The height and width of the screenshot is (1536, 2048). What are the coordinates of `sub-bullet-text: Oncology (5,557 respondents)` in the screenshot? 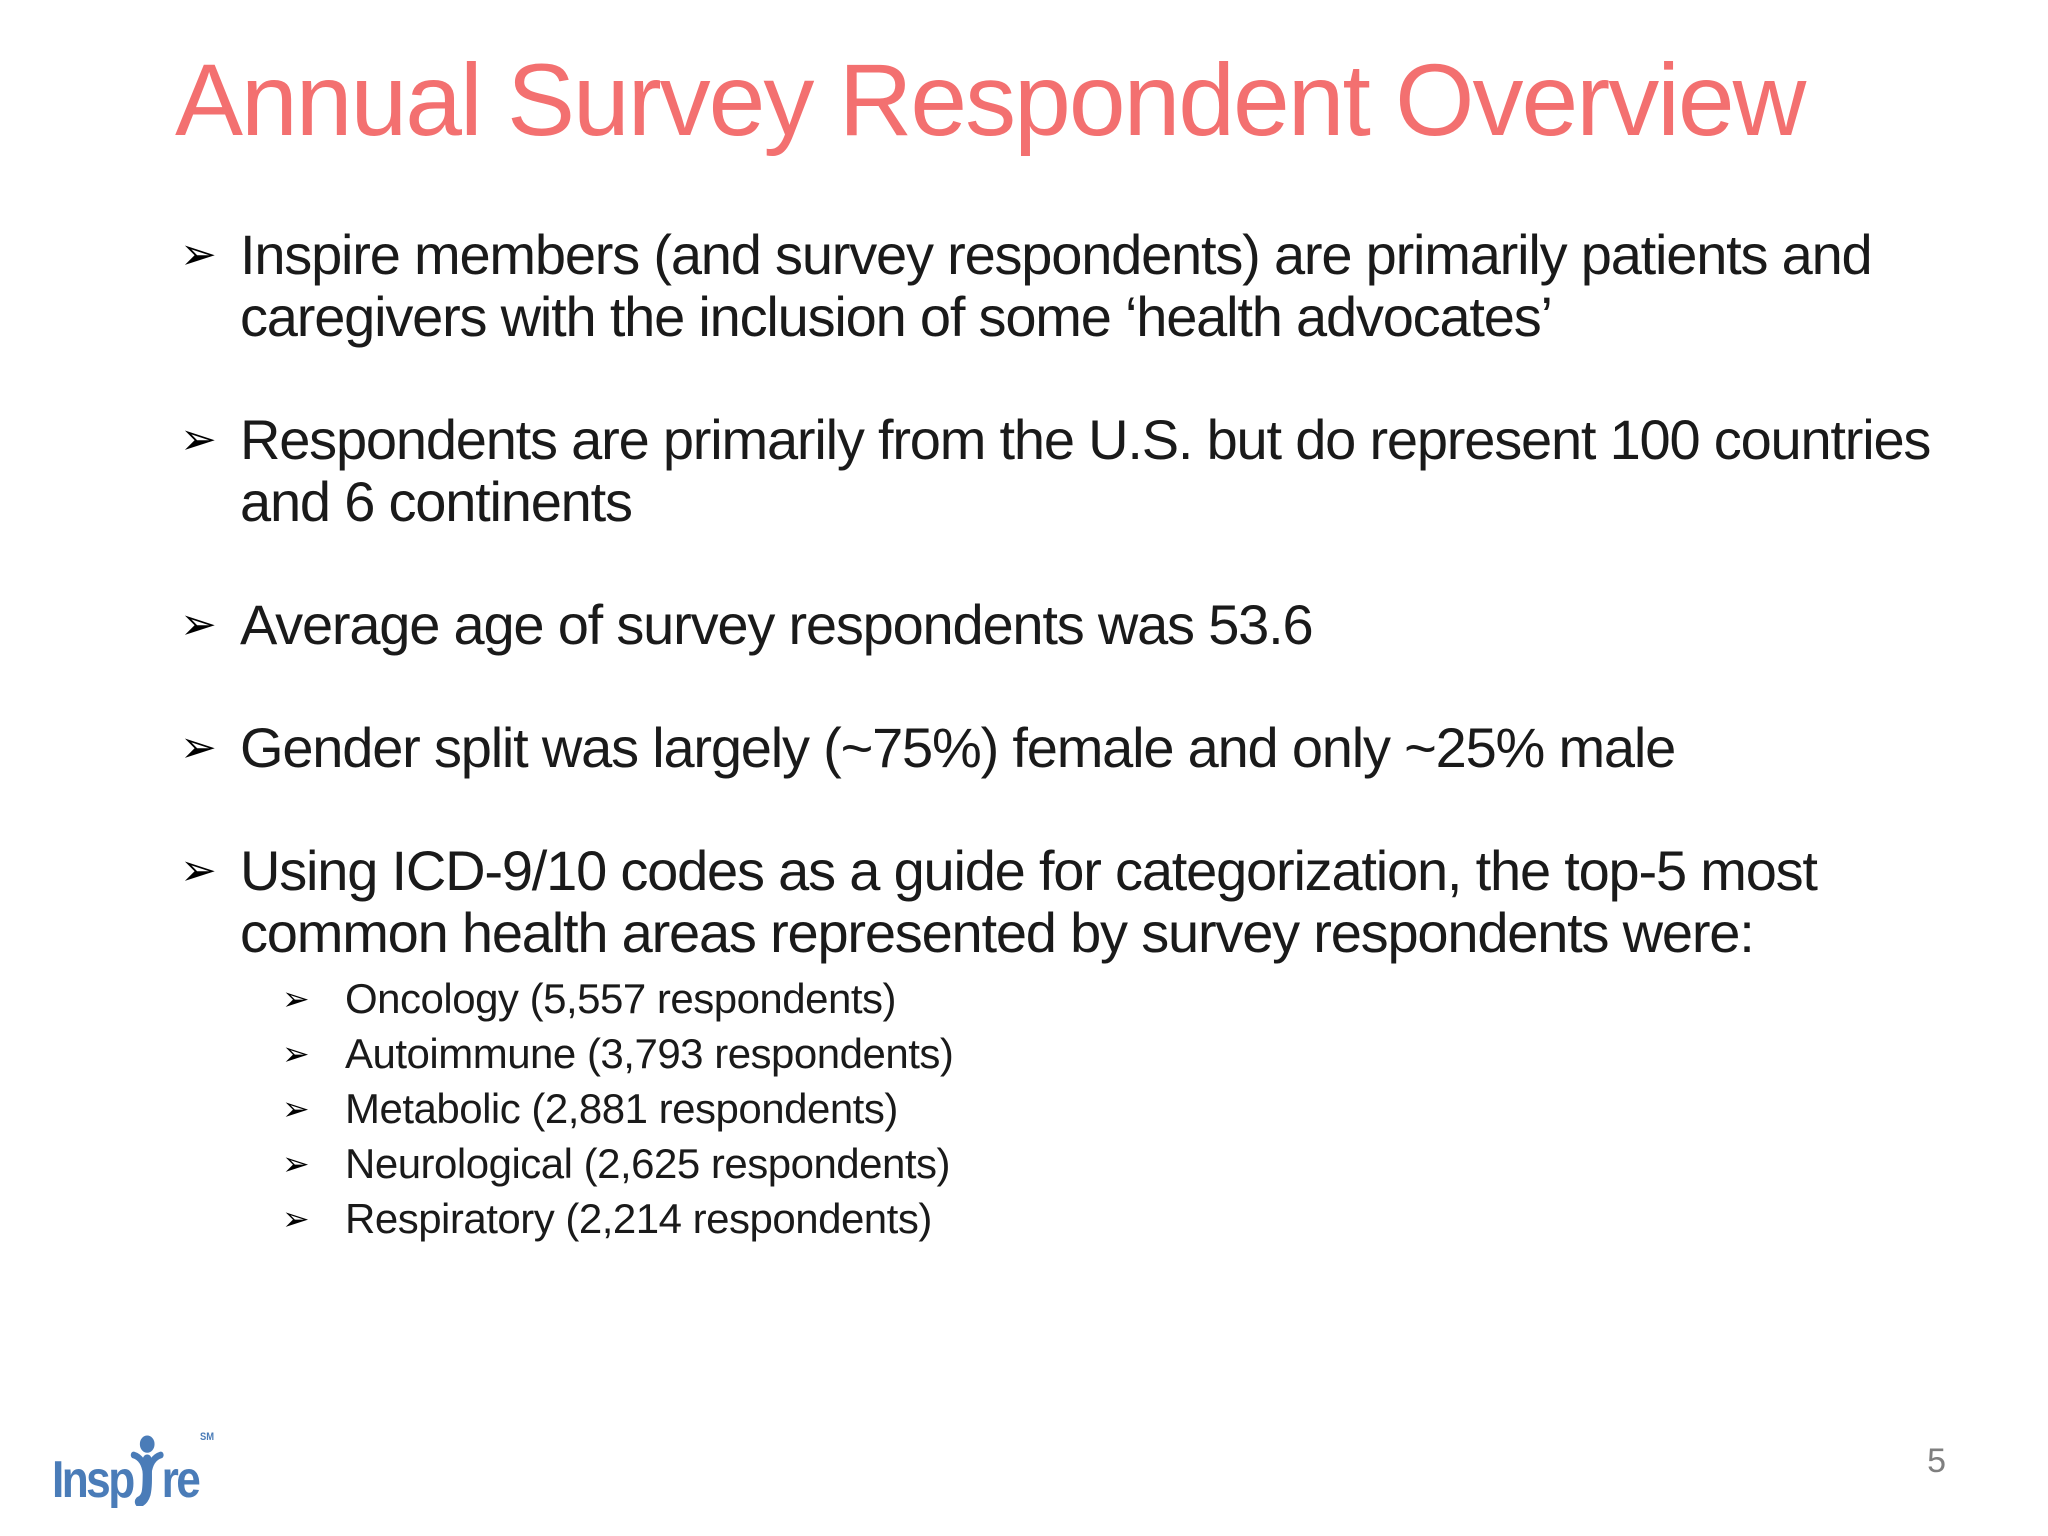 It's located at (621, 998).